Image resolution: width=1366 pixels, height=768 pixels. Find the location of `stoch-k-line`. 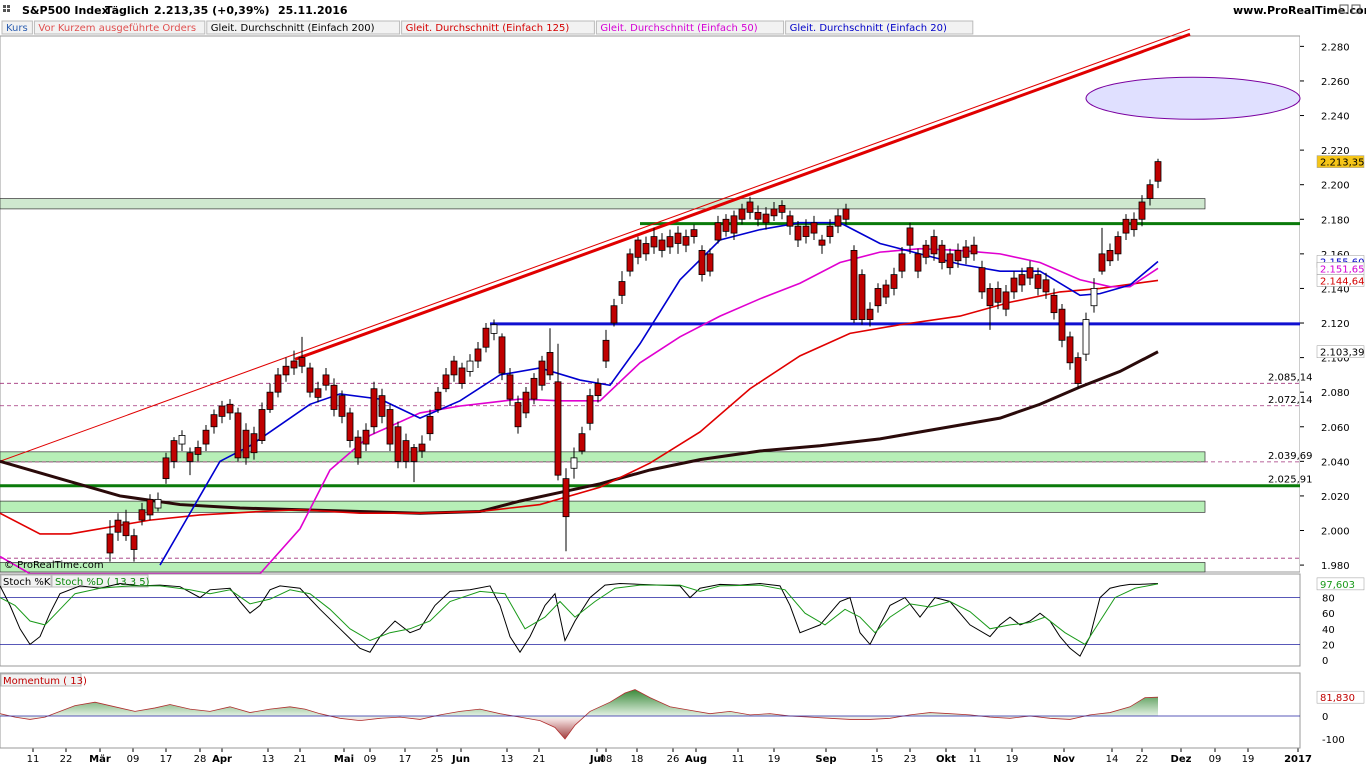

stoch-k-line is located at coordinates (579, 620).